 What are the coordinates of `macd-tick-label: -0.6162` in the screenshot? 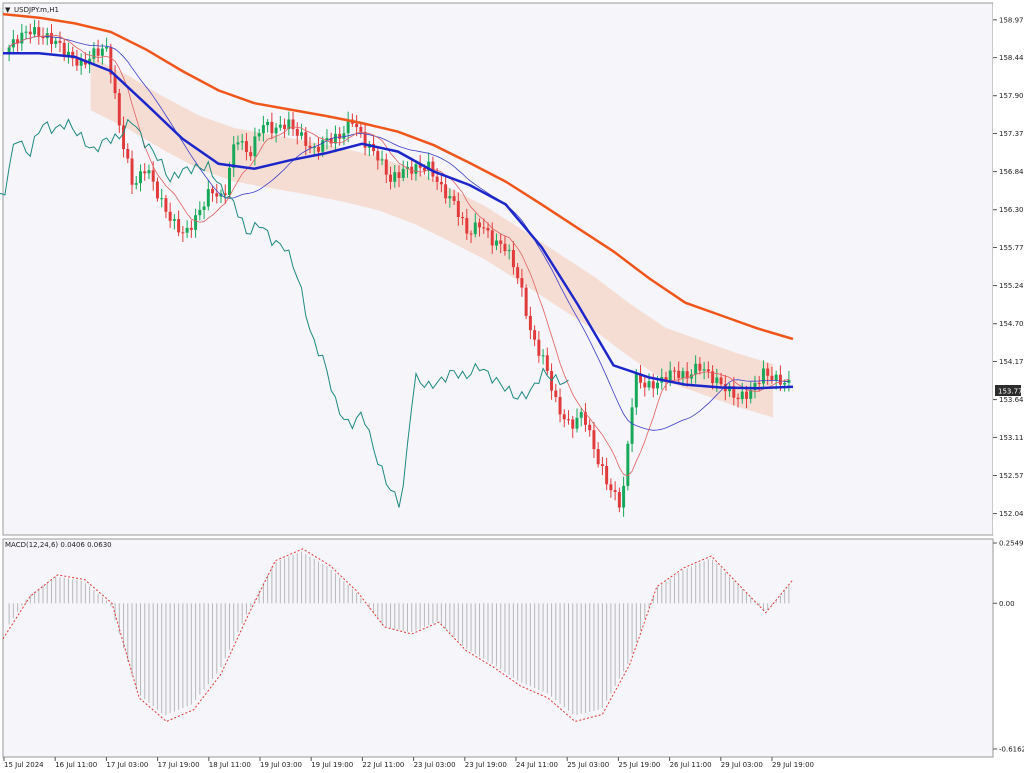 It's located at (1011, 750).